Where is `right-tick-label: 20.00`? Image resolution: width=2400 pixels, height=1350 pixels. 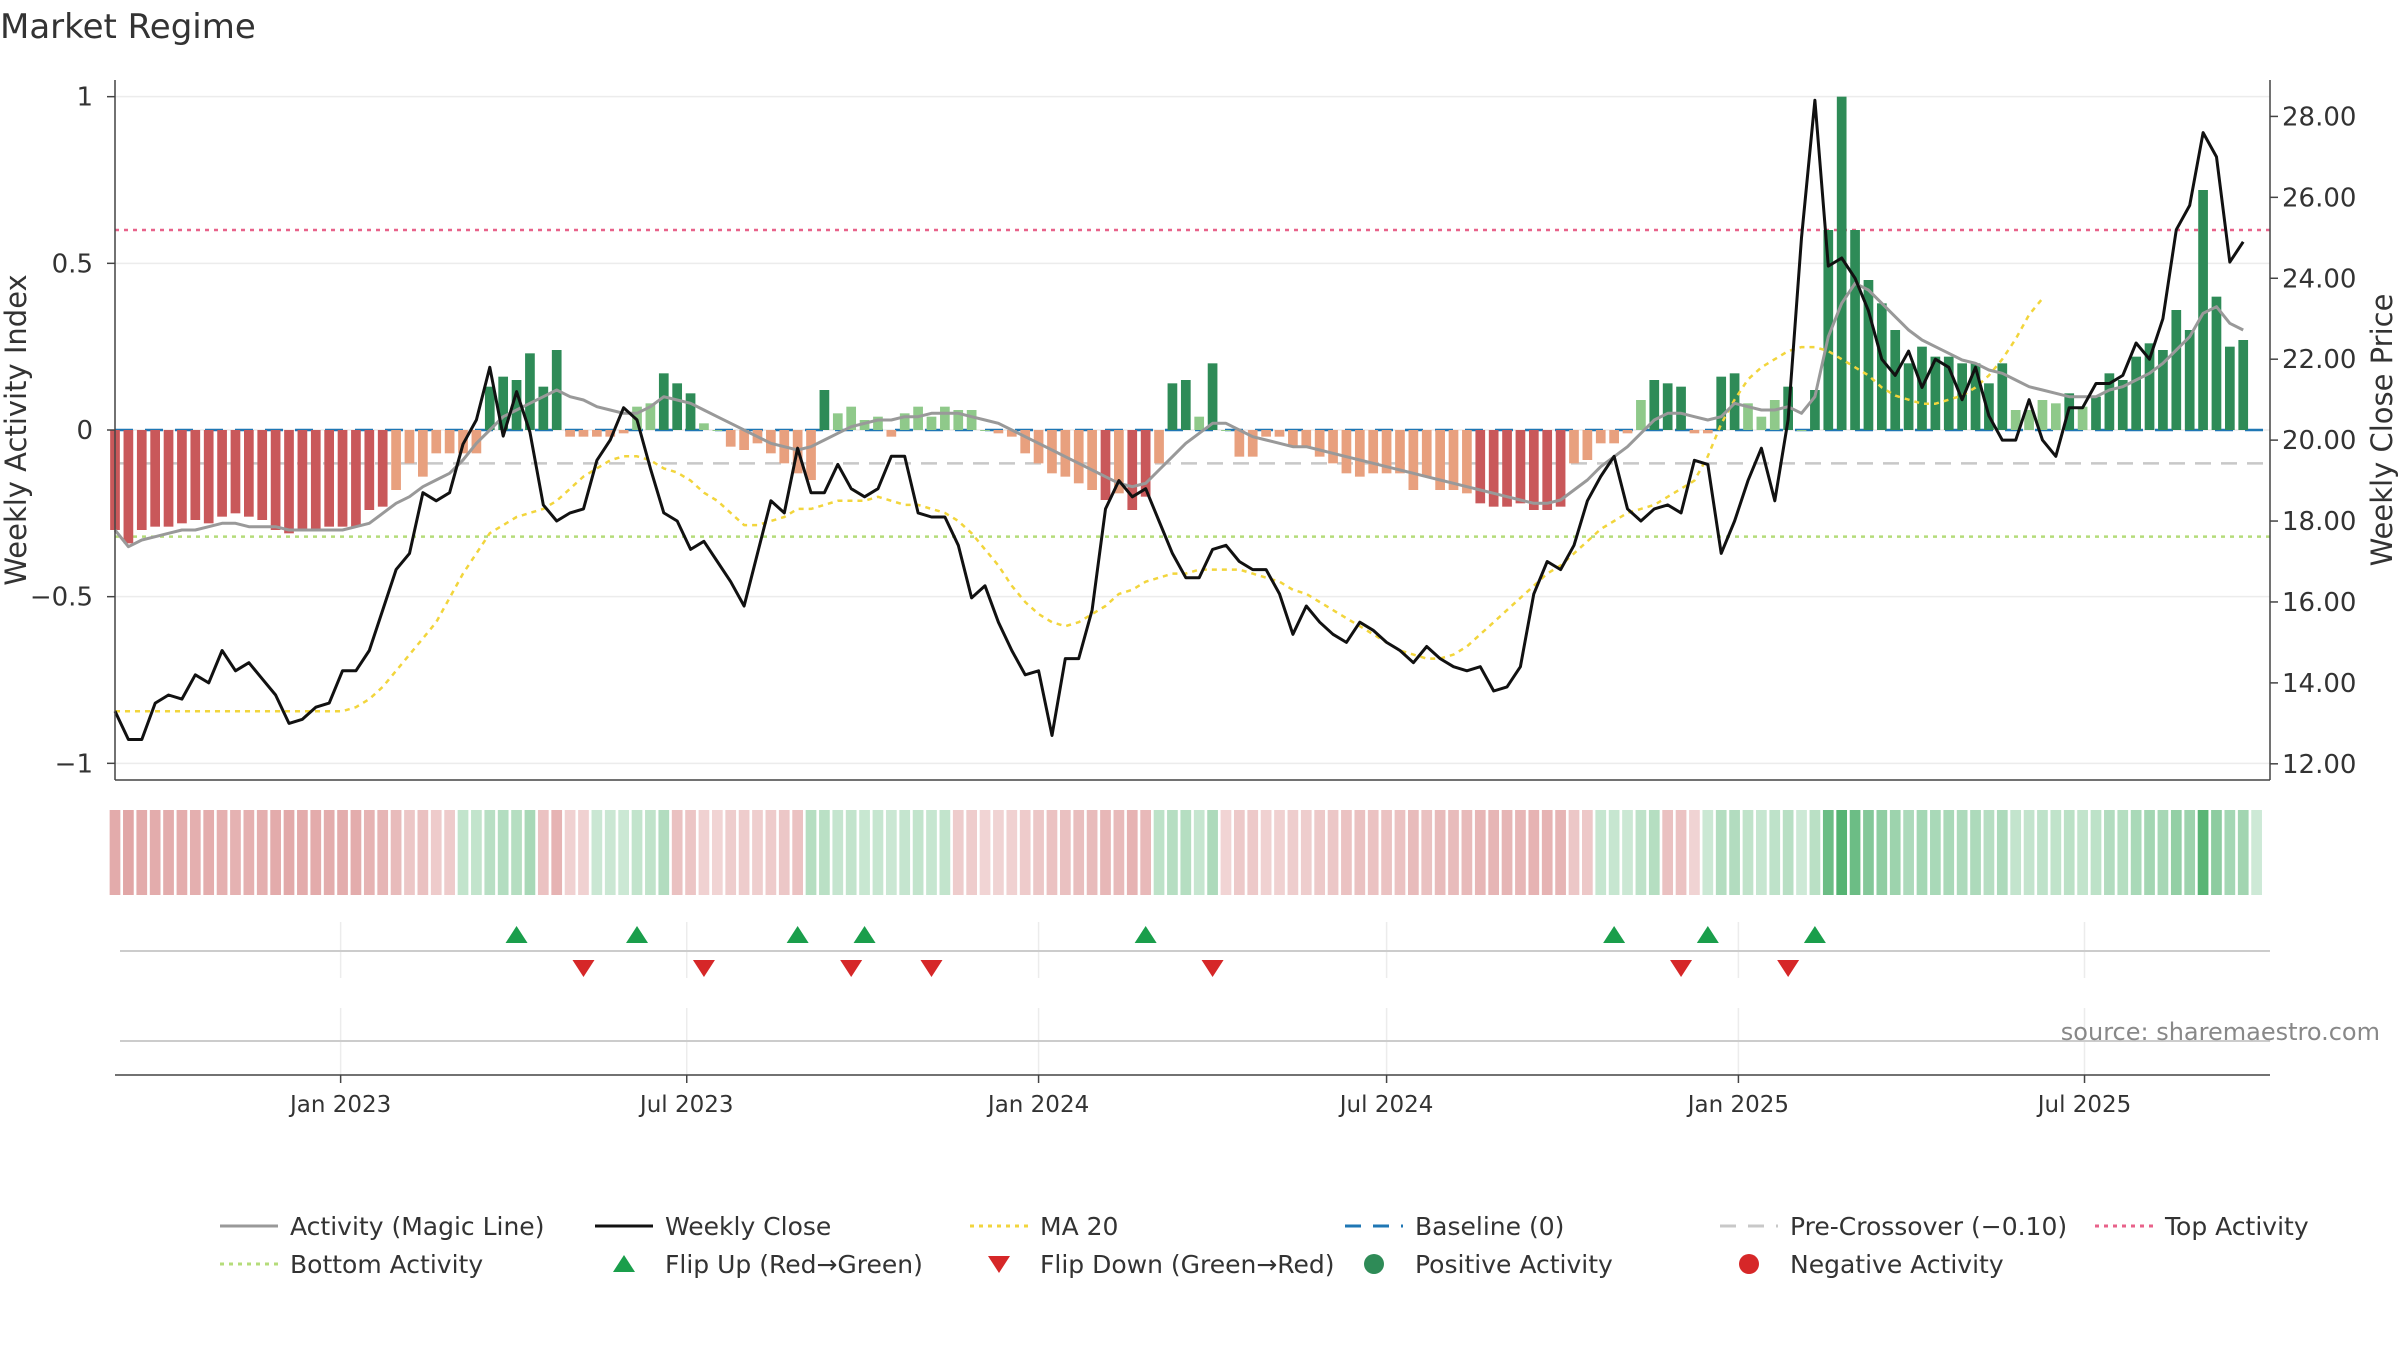 right-tick-label: 20.00 is located at coordinates (2319, 441).